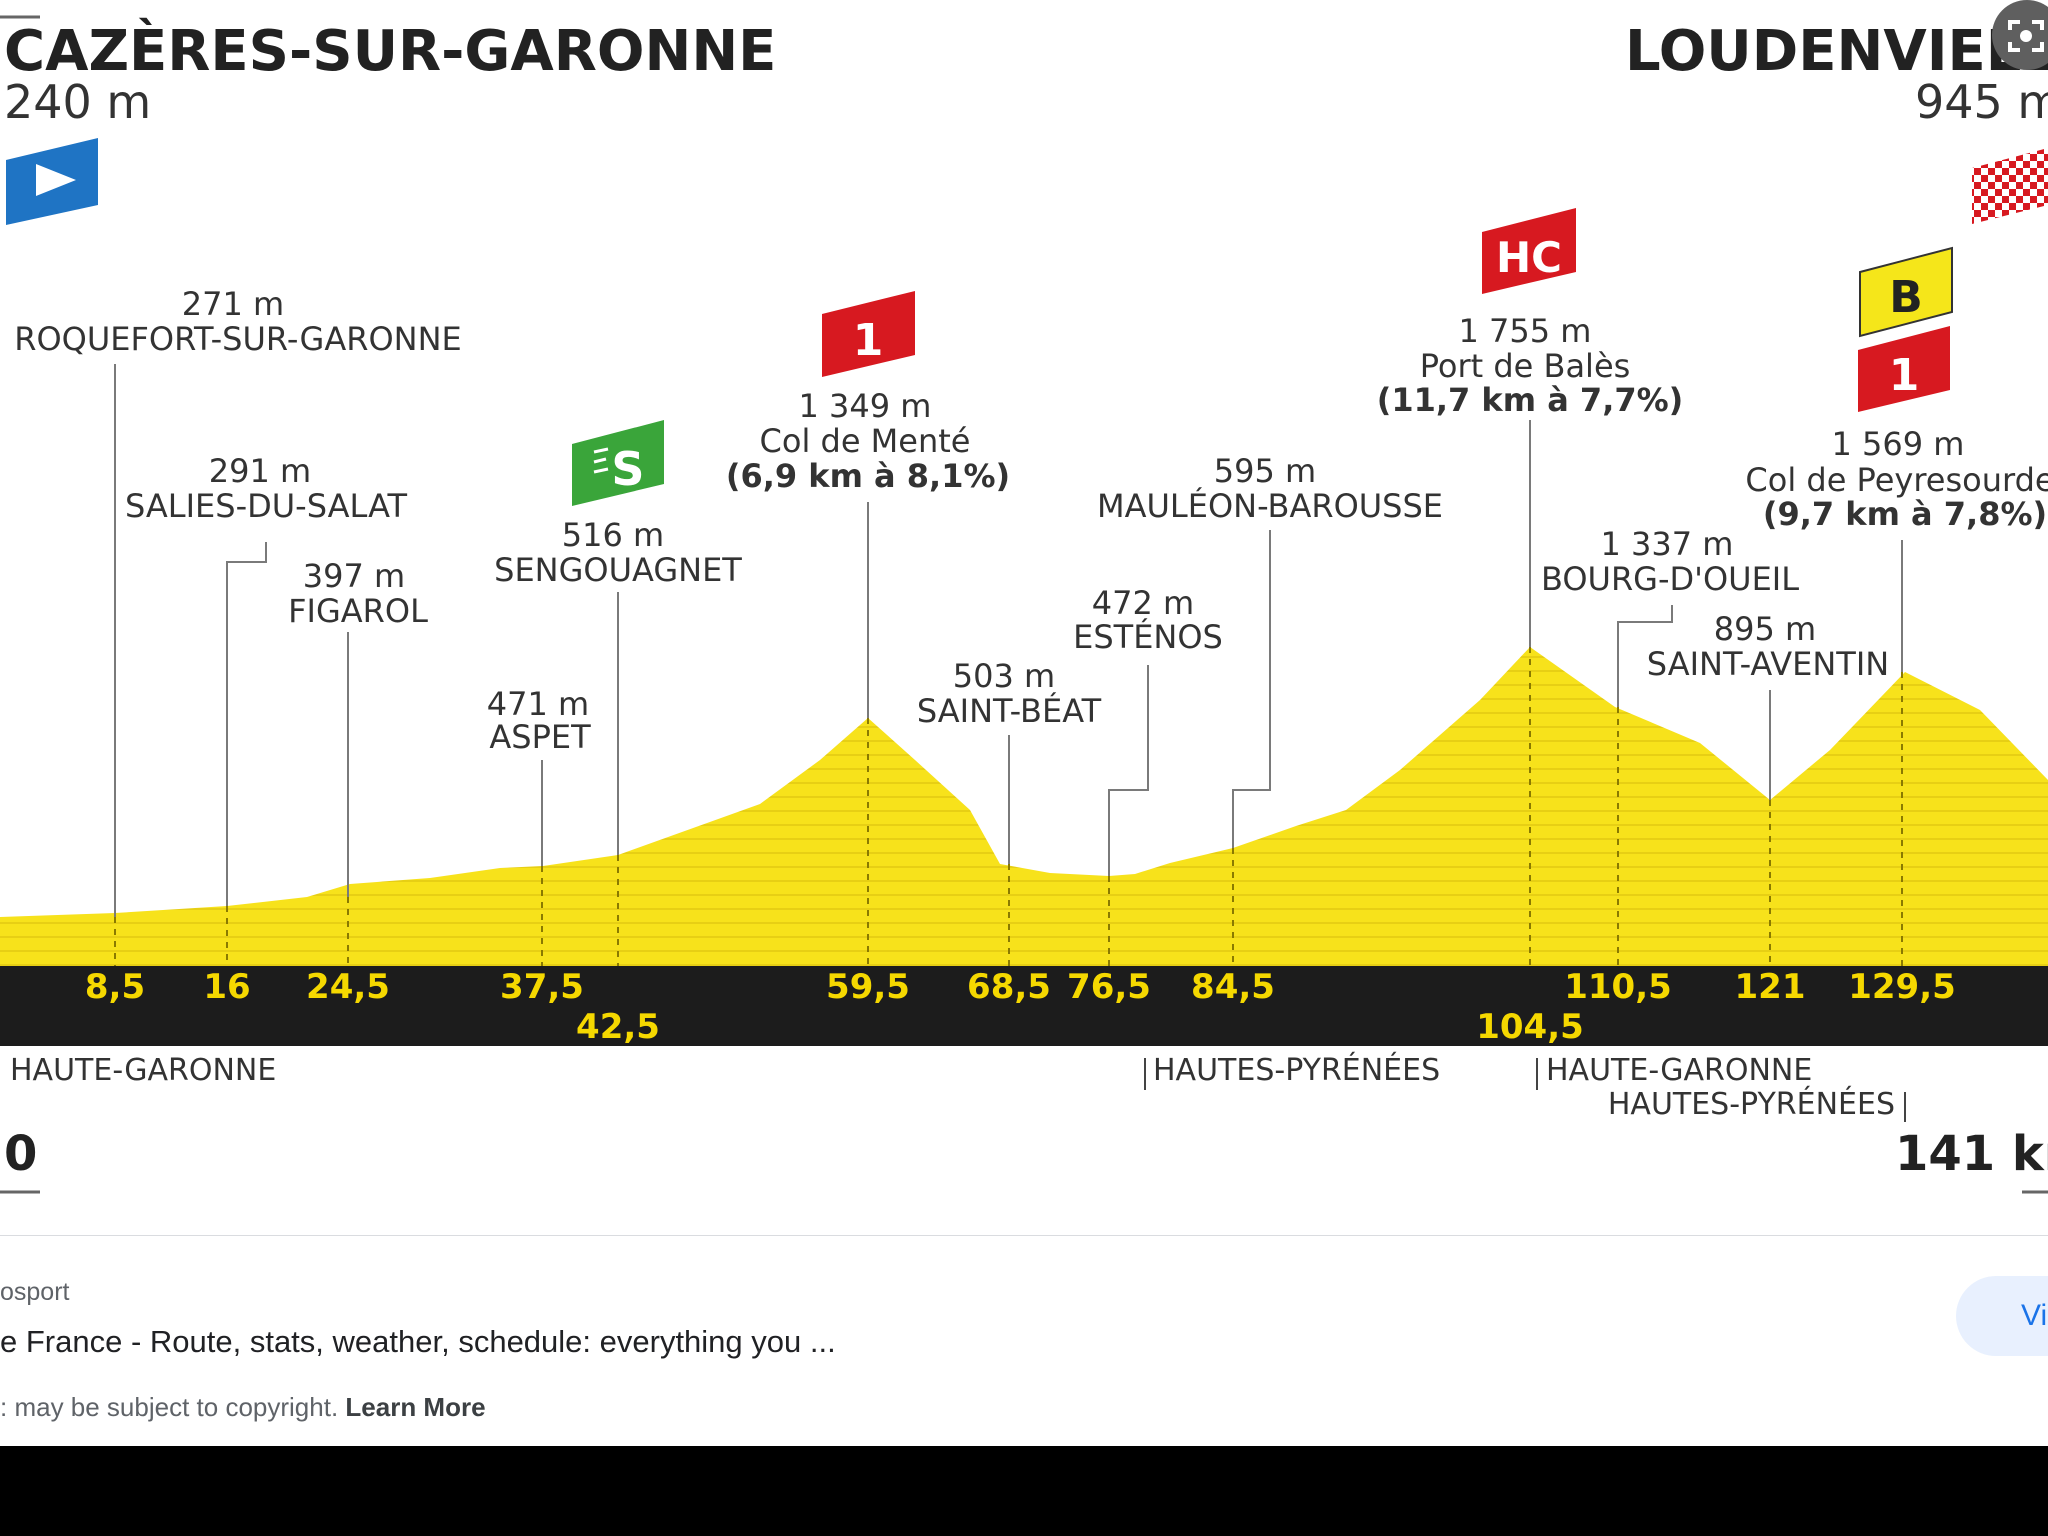 This screenshot has width=2048, height=1536. I want to click on point-0-altitude: 271 m, so click(233, 304).